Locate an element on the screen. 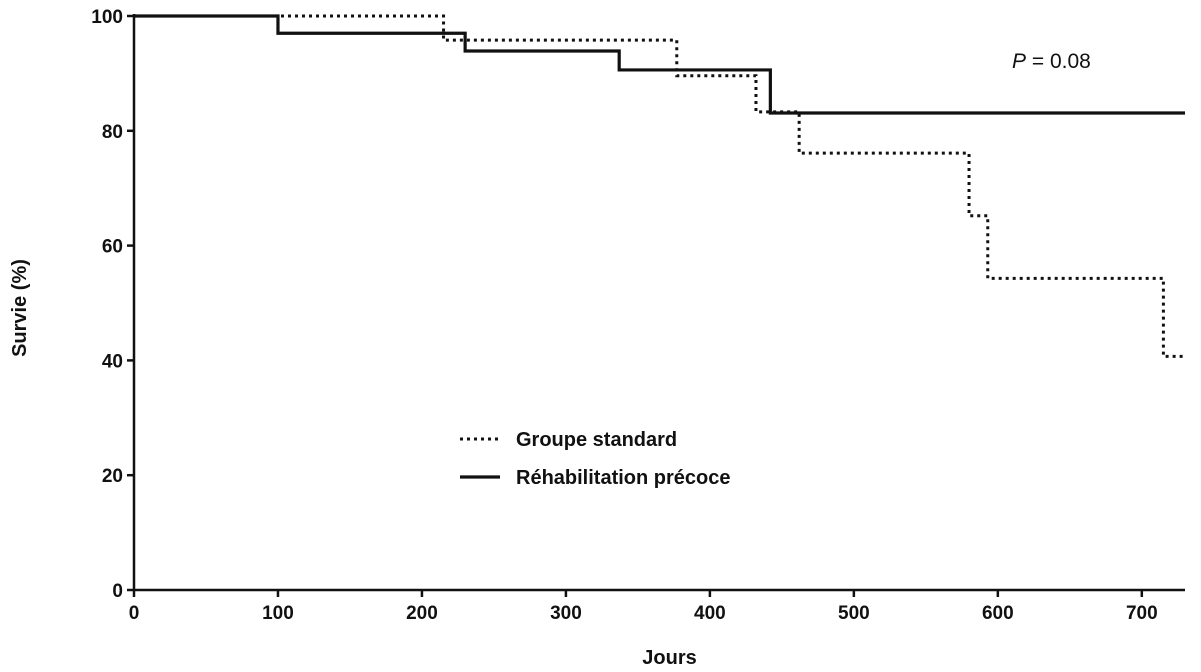 The height and width of the screenshot is (672, 1201). p-value-annotation: P = 0.08 is located at coordinates (1051, 61).